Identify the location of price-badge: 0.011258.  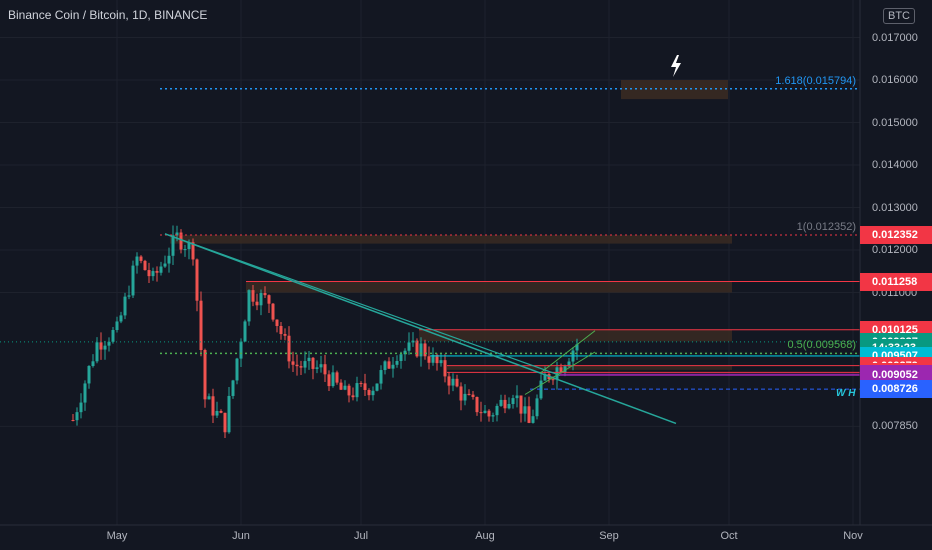
(896, 281).